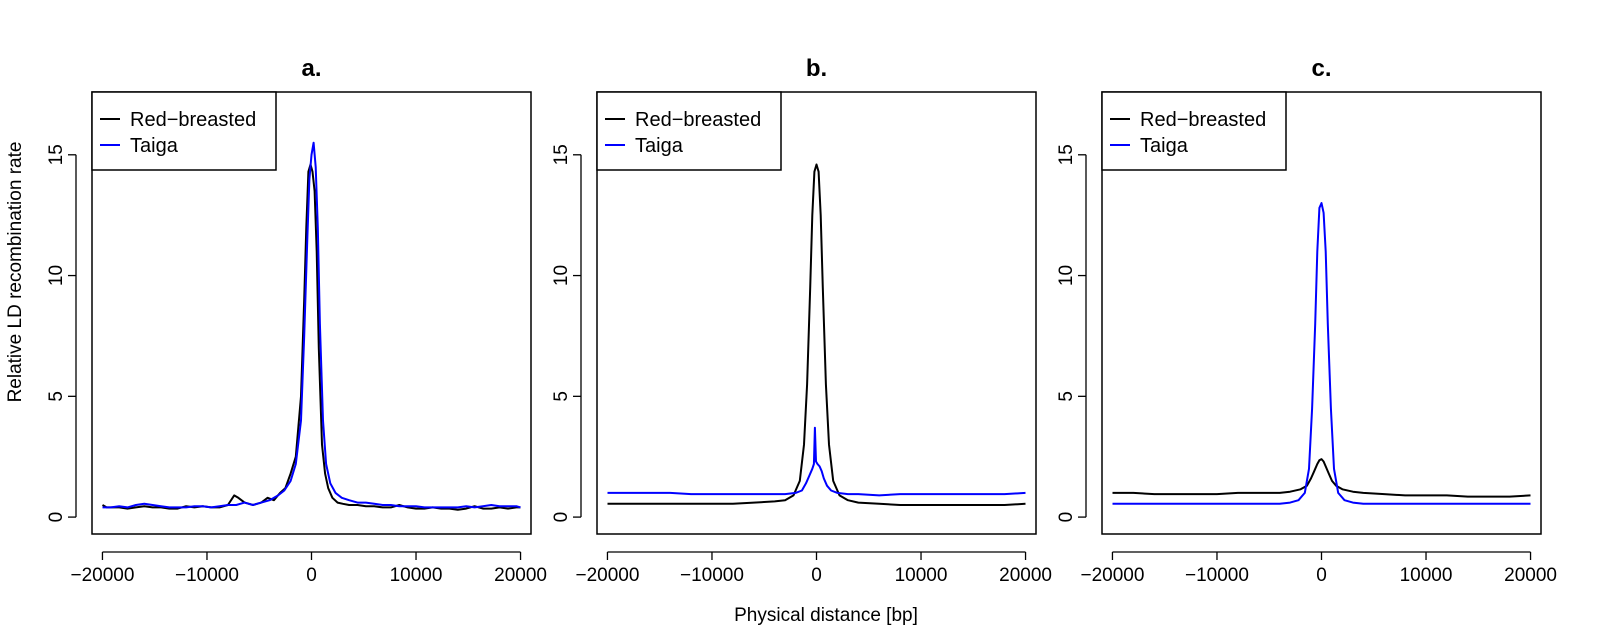  I want to click on panel-title: b., so click(816, 68).